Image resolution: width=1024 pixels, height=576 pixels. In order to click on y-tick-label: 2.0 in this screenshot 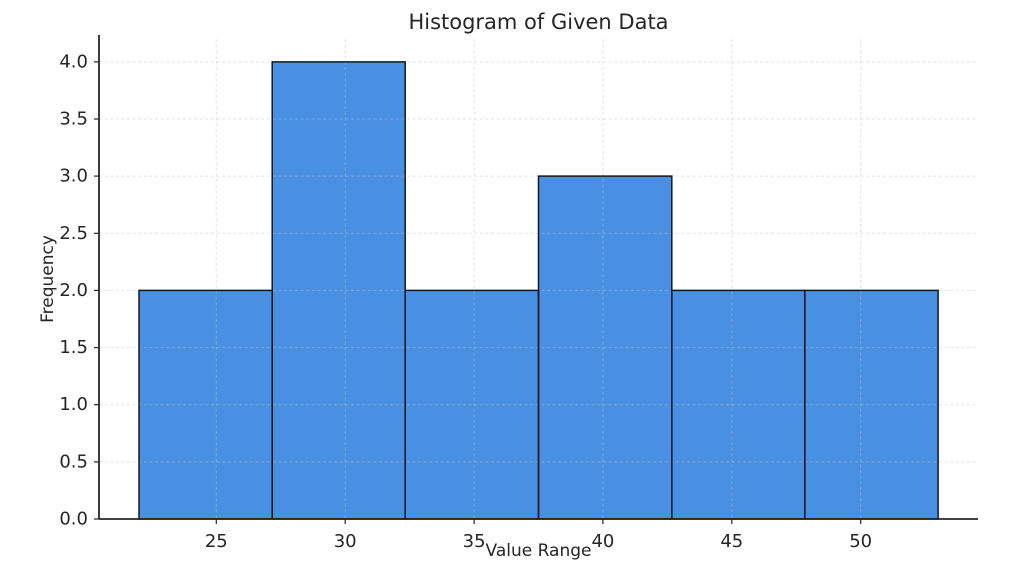, I will do `click(73, 290)`.